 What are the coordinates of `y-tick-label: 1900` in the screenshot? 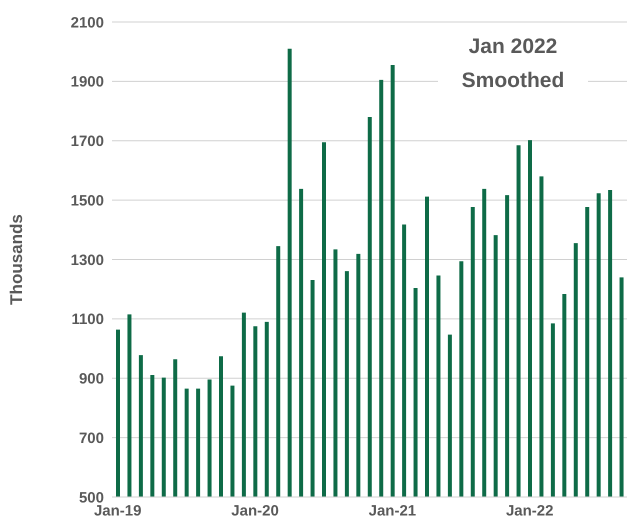 It's located at (87, 82).